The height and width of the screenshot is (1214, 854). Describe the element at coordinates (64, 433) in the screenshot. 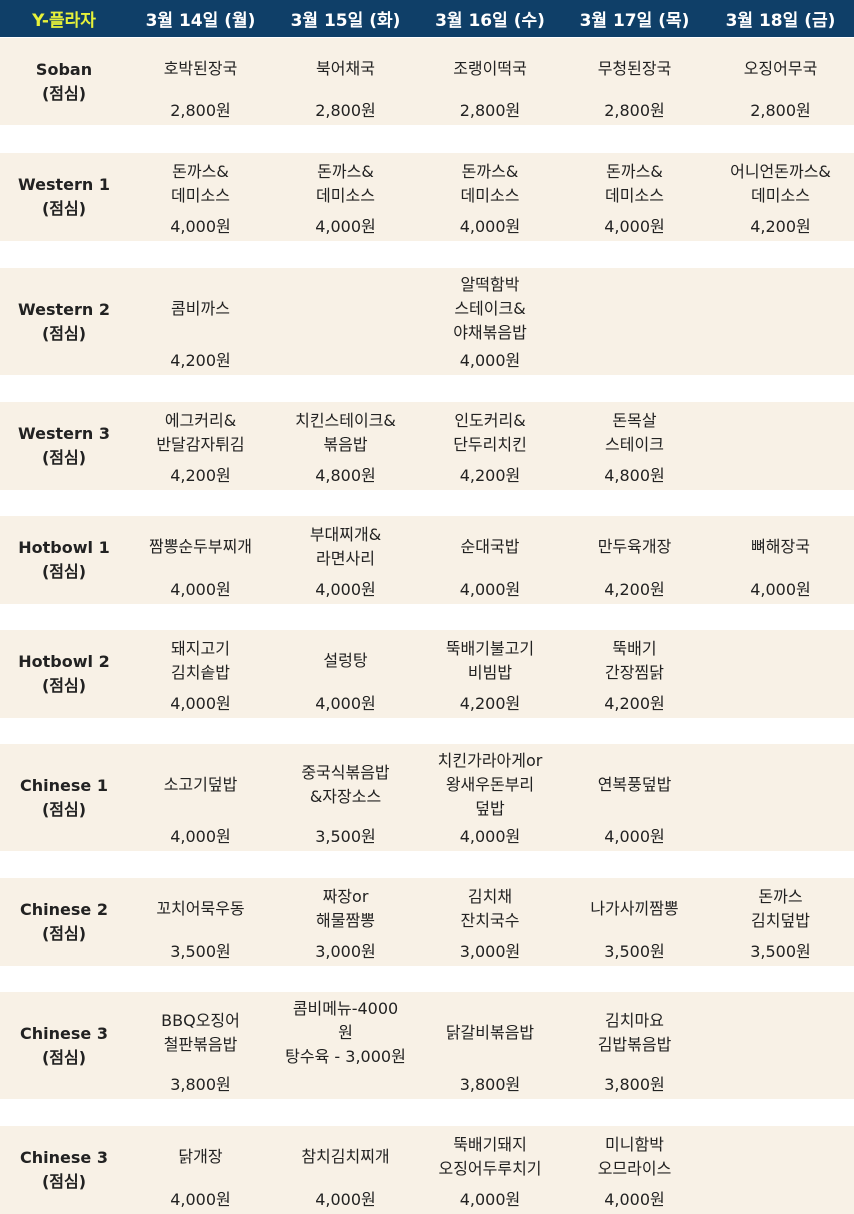

I see `row-name: Western 3` at that location.